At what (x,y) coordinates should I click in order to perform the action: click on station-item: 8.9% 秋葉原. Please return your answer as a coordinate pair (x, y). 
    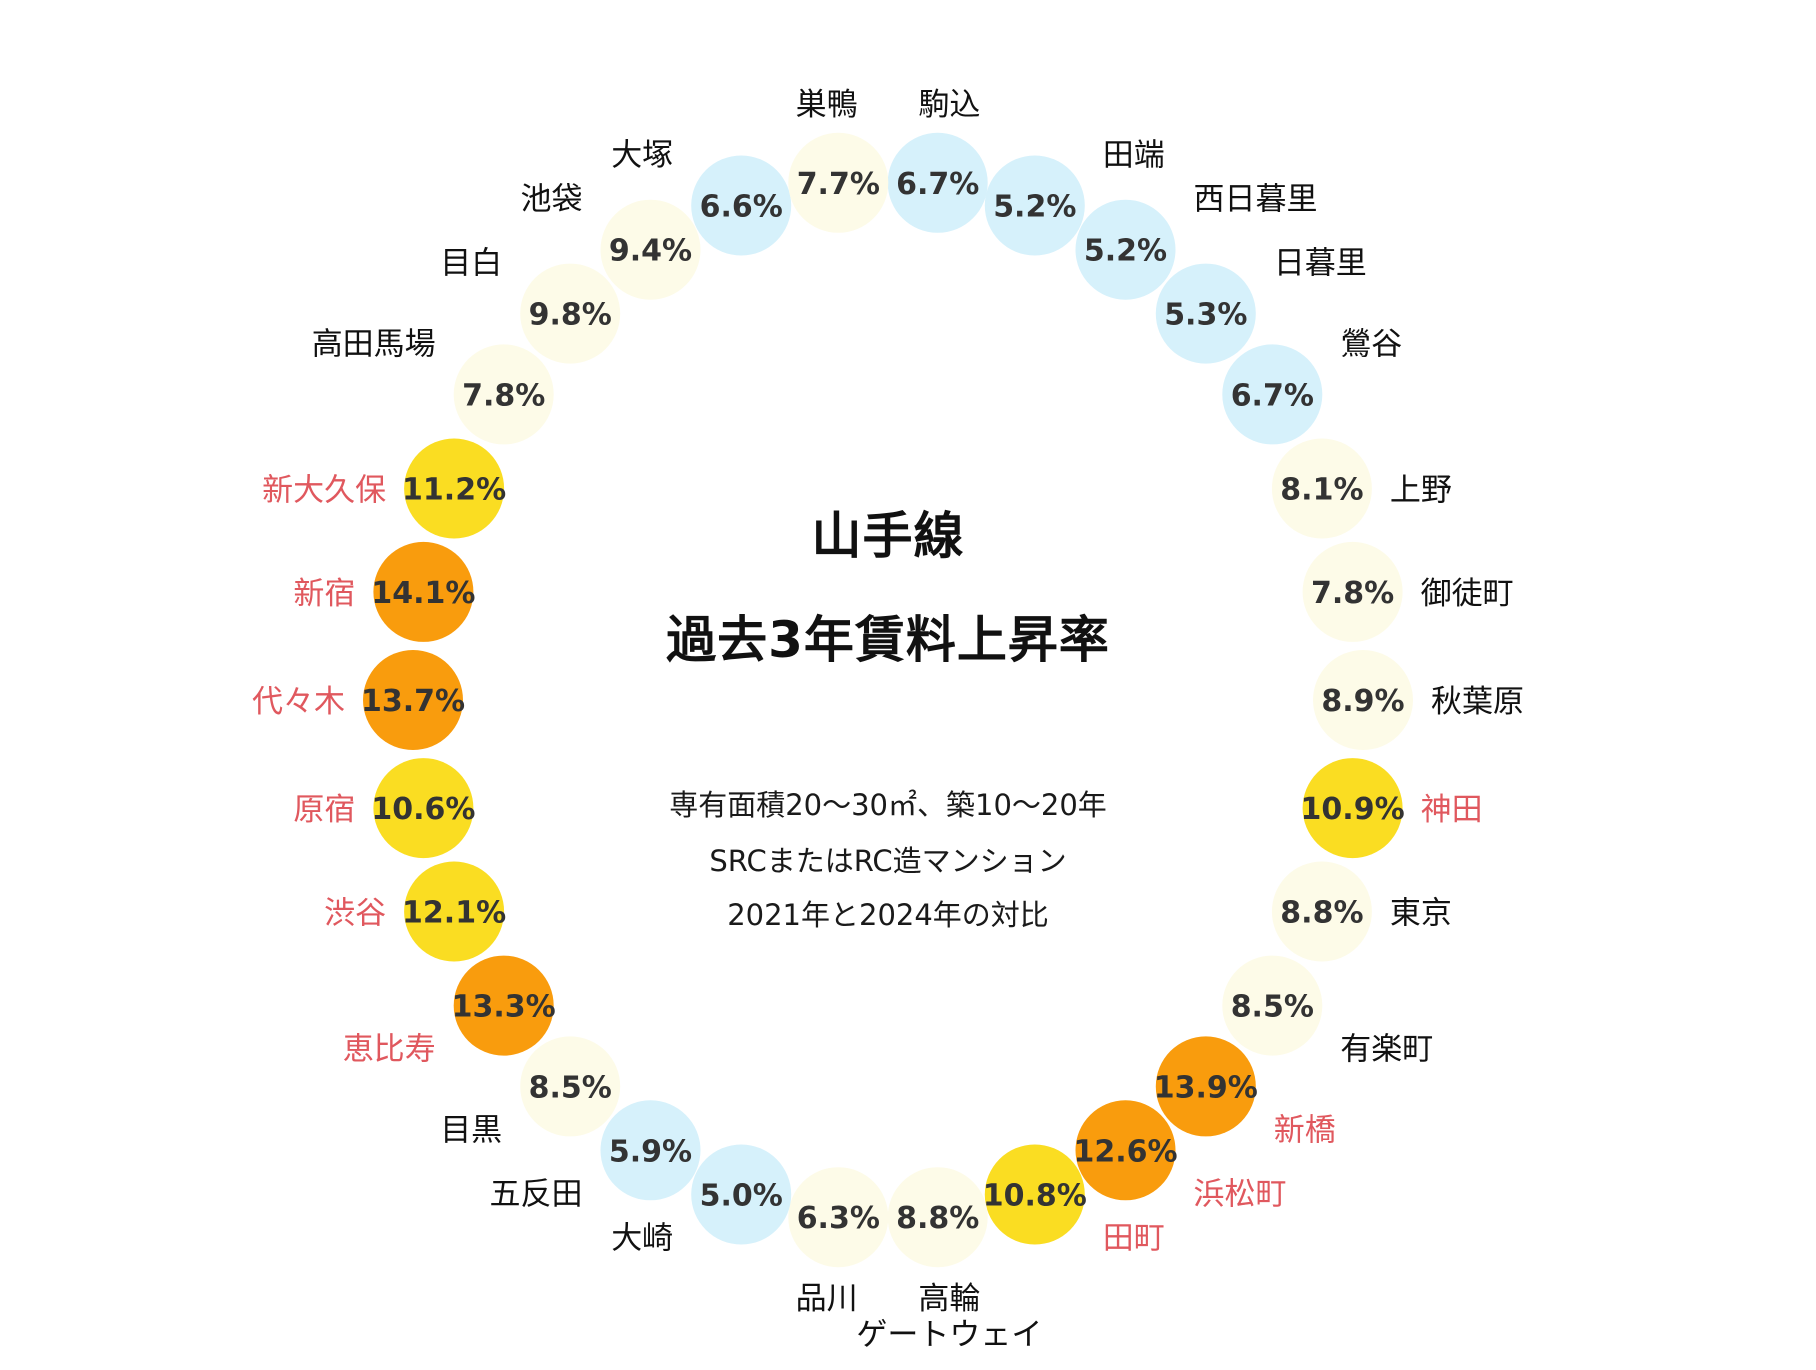
    Looking at the image, I should click on (1418, 700).